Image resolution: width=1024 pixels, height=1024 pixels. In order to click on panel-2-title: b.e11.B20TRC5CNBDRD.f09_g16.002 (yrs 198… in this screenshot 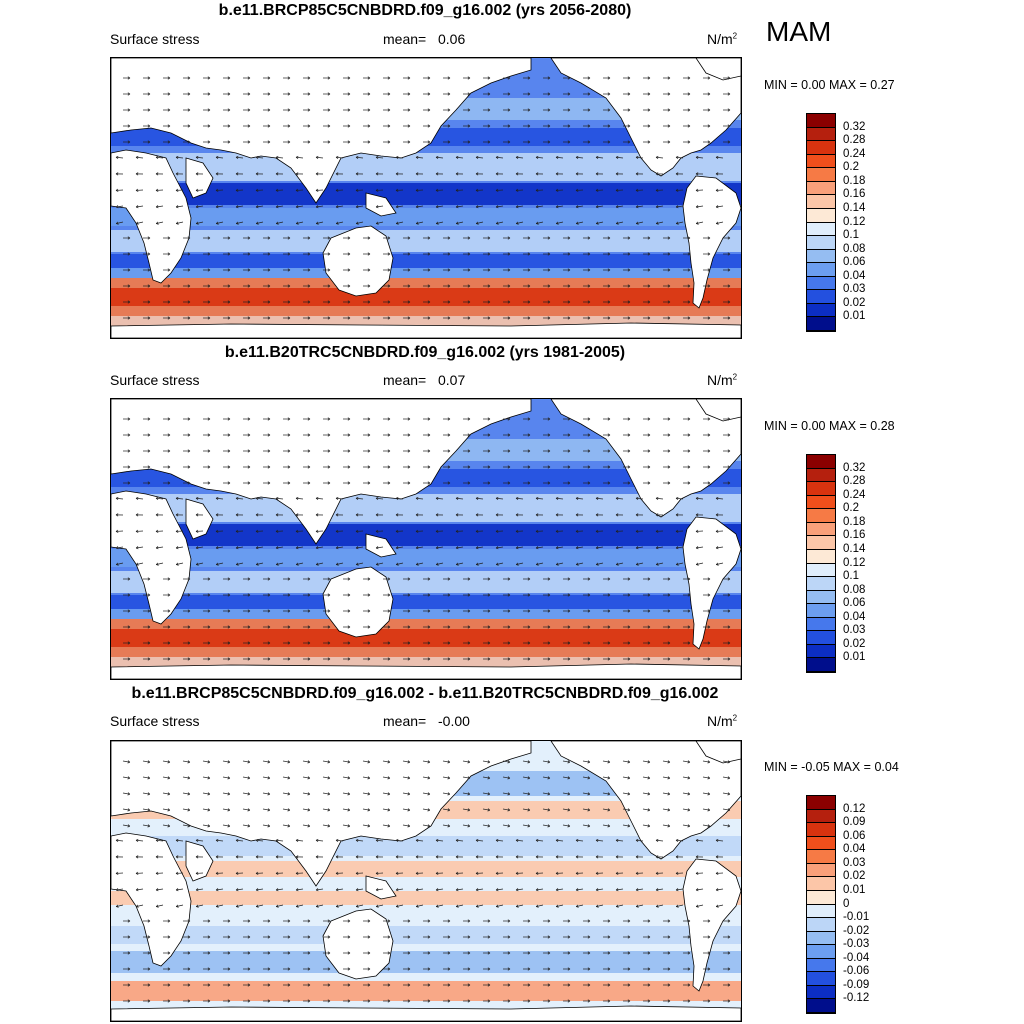, I will do `click(425, 352)`.